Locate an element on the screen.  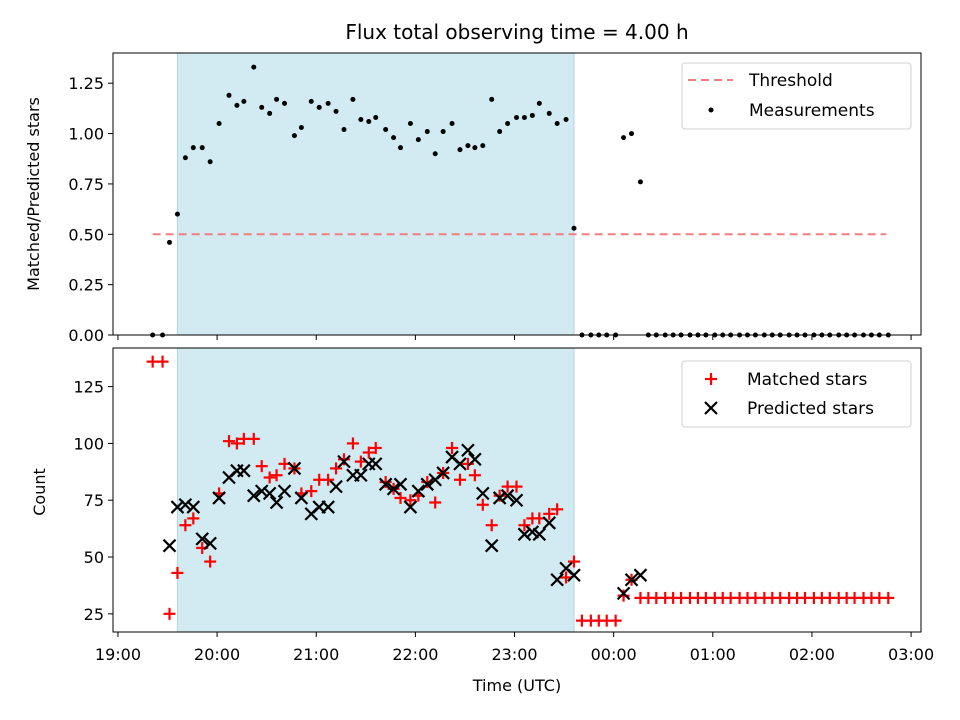
predicted-legend-swatch is located at coordinates (711, 408).